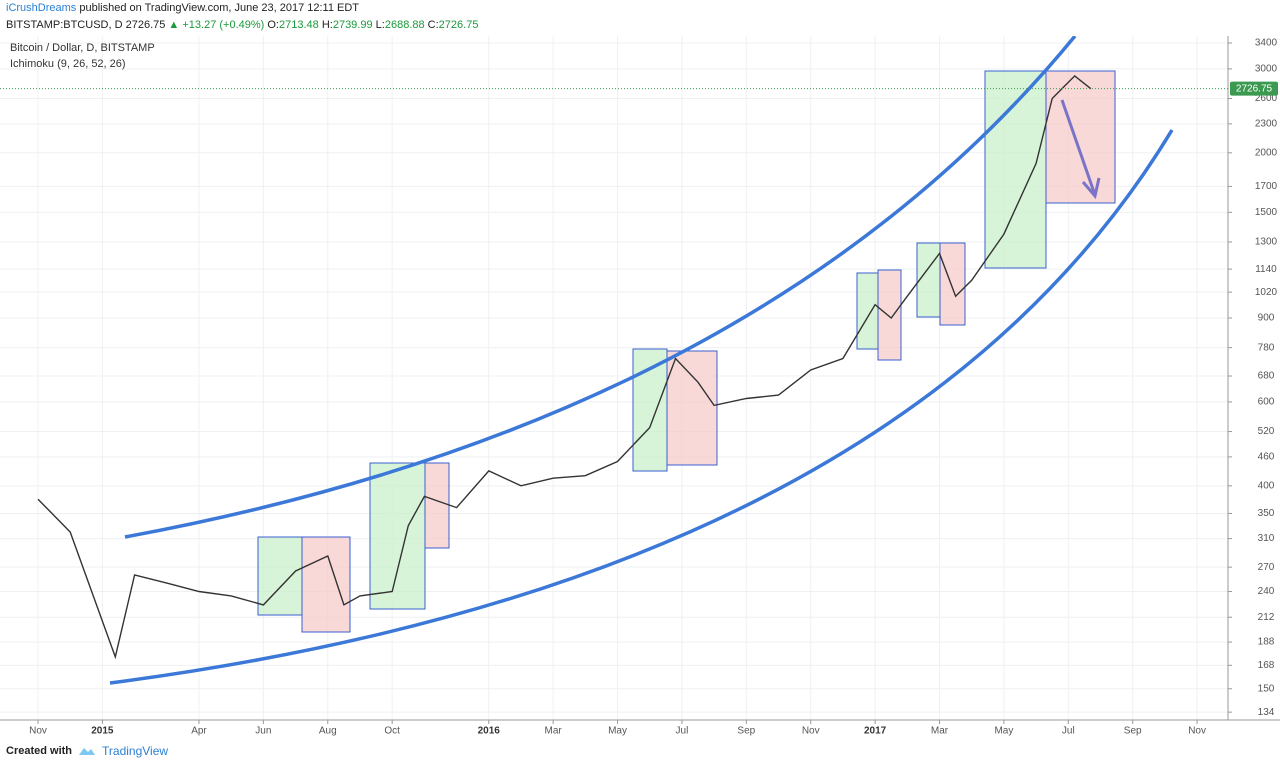  What do you see at coordinates (135, 751) in the screenshot?
I see `brand: TradingView` at bounding box center [135, 751].